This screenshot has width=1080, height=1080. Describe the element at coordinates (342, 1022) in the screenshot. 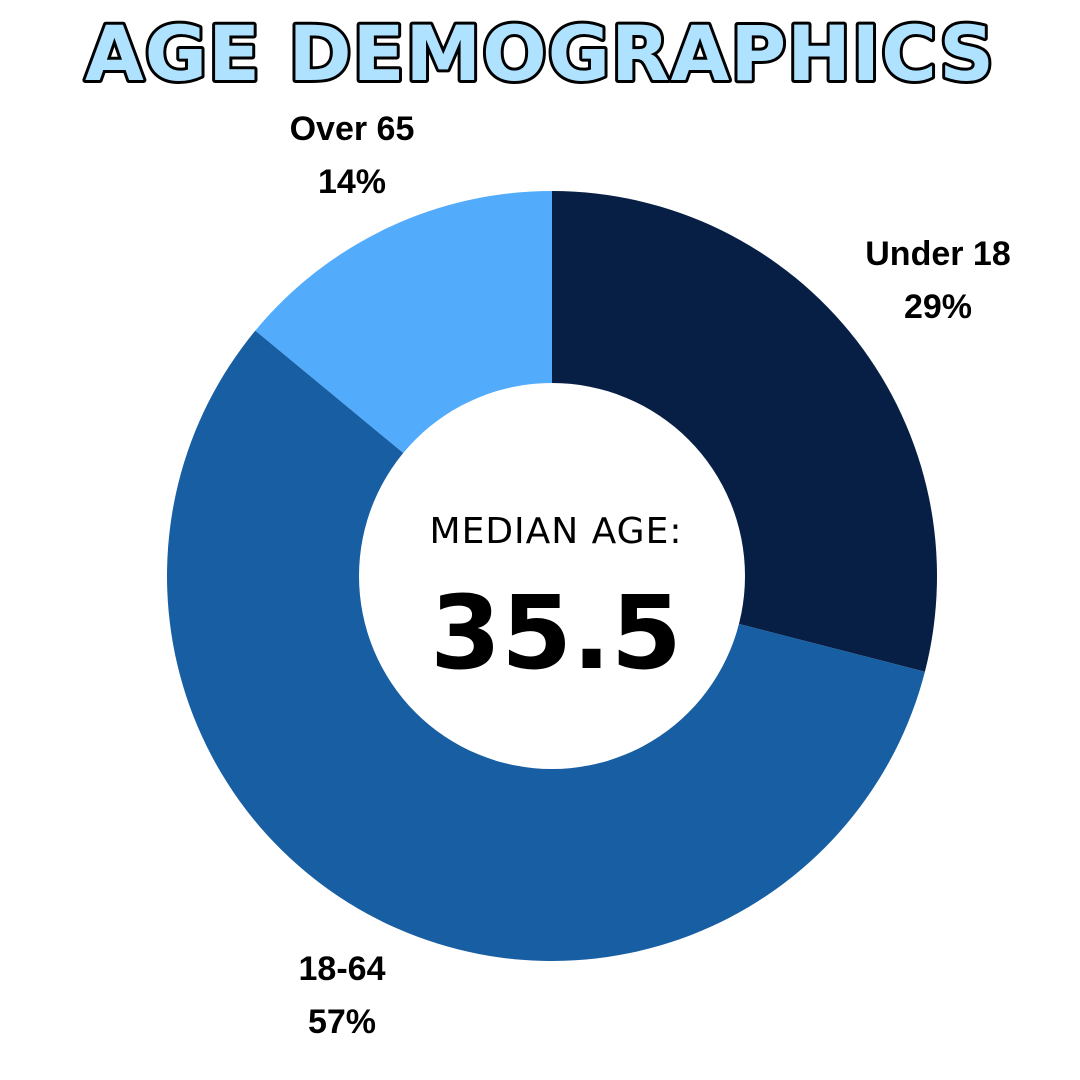

I see `slice-value-label: 57%` at that location.